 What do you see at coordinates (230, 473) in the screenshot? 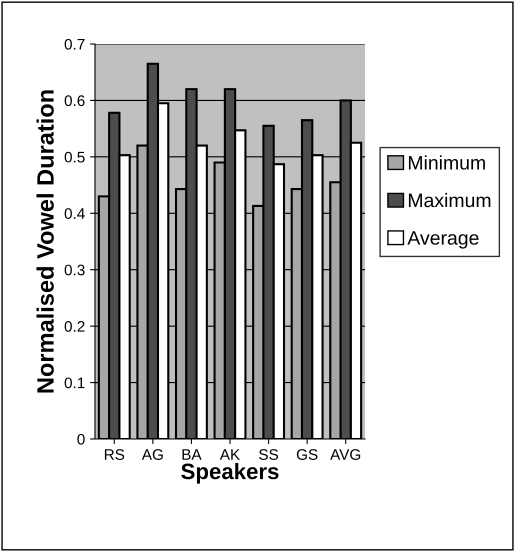
I see `x-axis-title: Speakers` at bounding box center [230, 473].